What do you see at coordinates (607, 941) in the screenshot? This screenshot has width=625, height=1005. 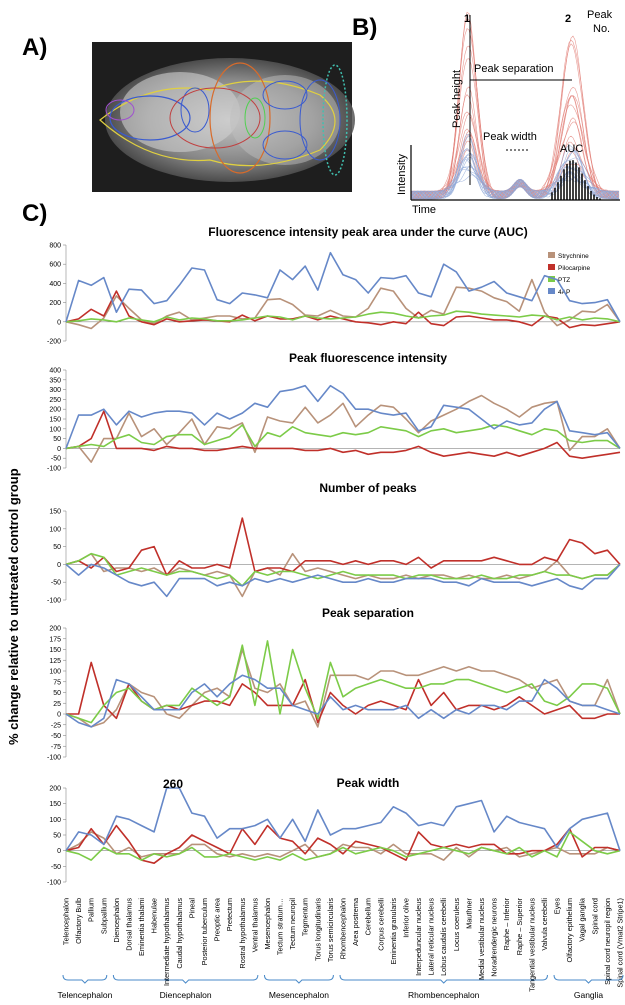 I see `category-label: Spinal cord neuropil region` at bounding box center [607, 941].